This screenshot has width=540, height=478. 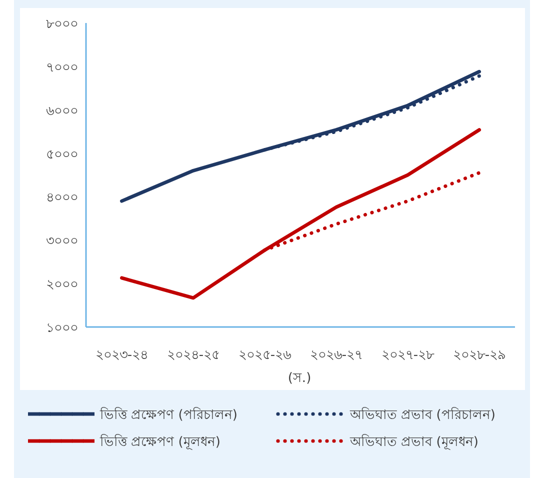 I want to click on y-tick-label: ১০০০, so click(x=62, y=328).